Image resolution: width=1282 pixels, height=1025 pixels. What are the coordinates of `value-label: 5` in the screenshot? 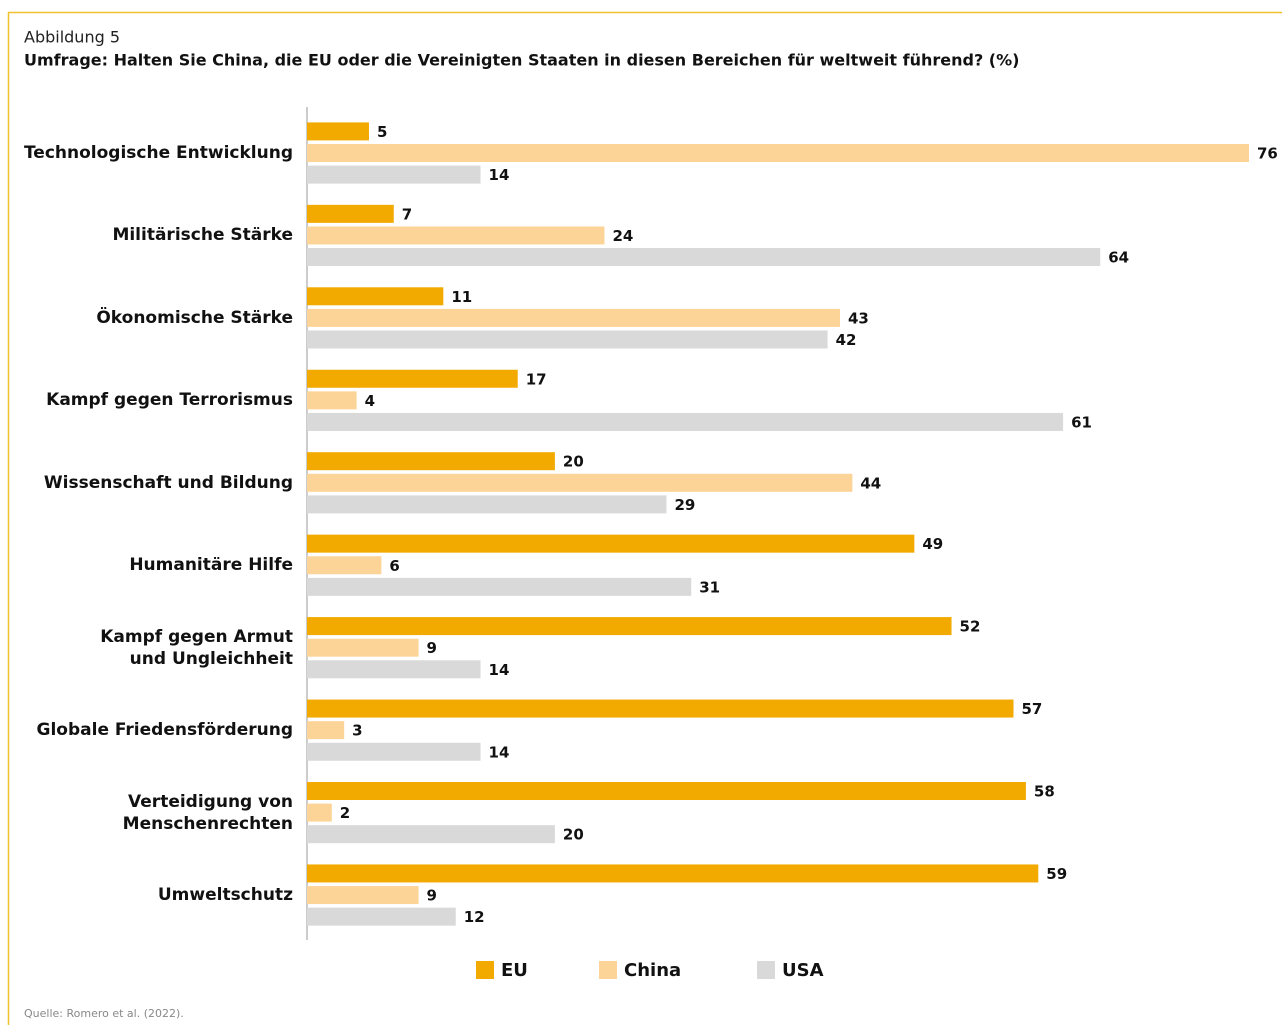 It's located at (382, 132).